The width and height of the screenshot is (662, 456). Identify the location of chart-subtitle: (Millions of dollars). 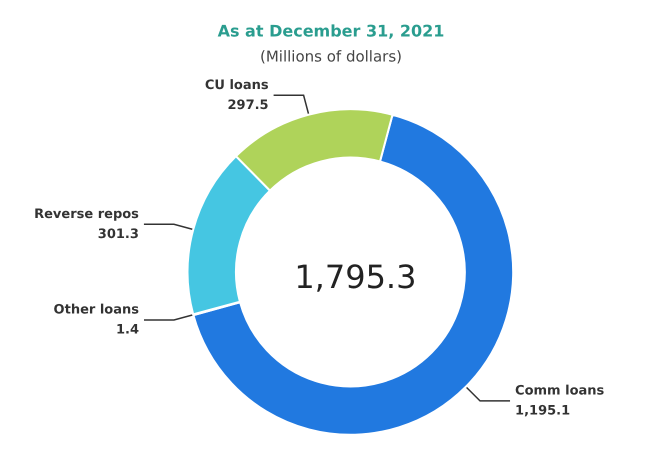
(331, 57).